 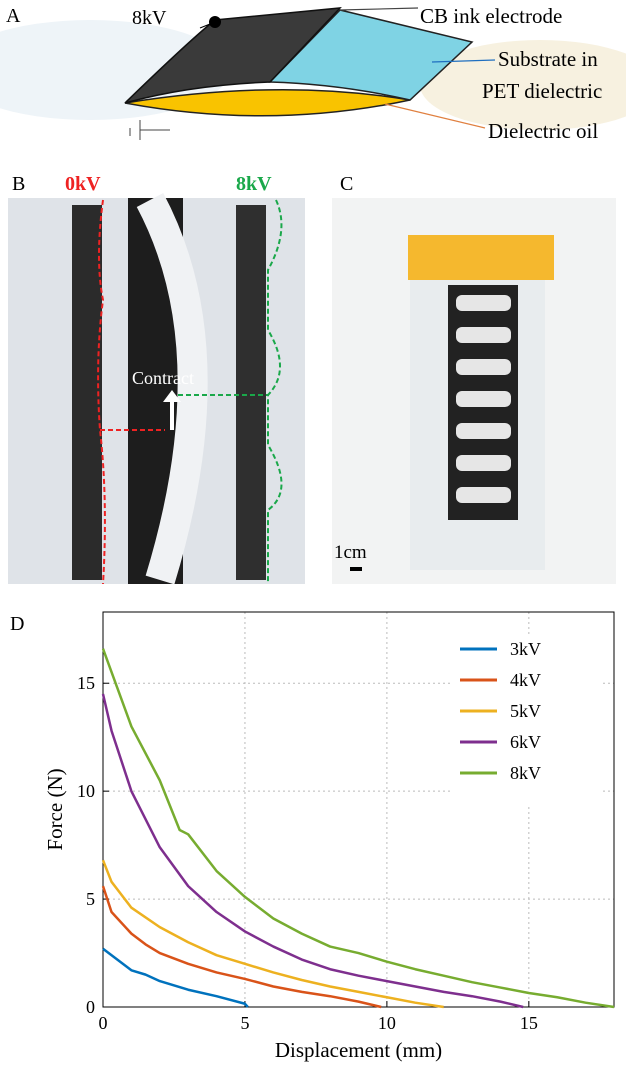 I want to click on y-tick-label: 10, so click(x=86, y=791).